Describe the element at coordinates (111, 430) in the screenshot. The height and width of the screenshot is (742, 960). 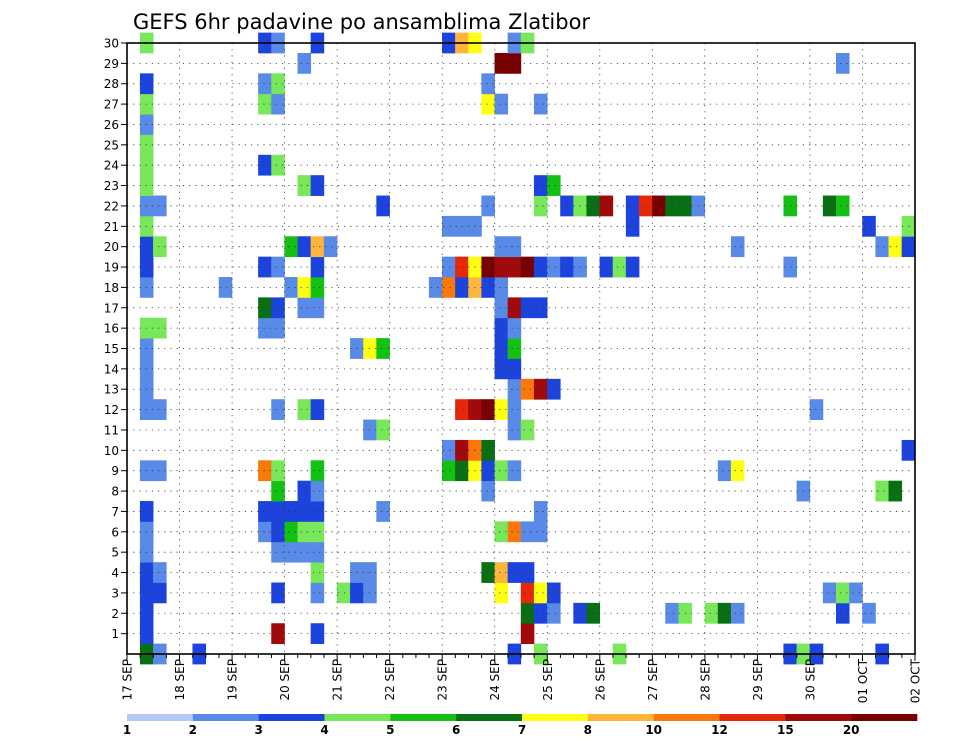
I see `y-tick-label: 11` at that location.